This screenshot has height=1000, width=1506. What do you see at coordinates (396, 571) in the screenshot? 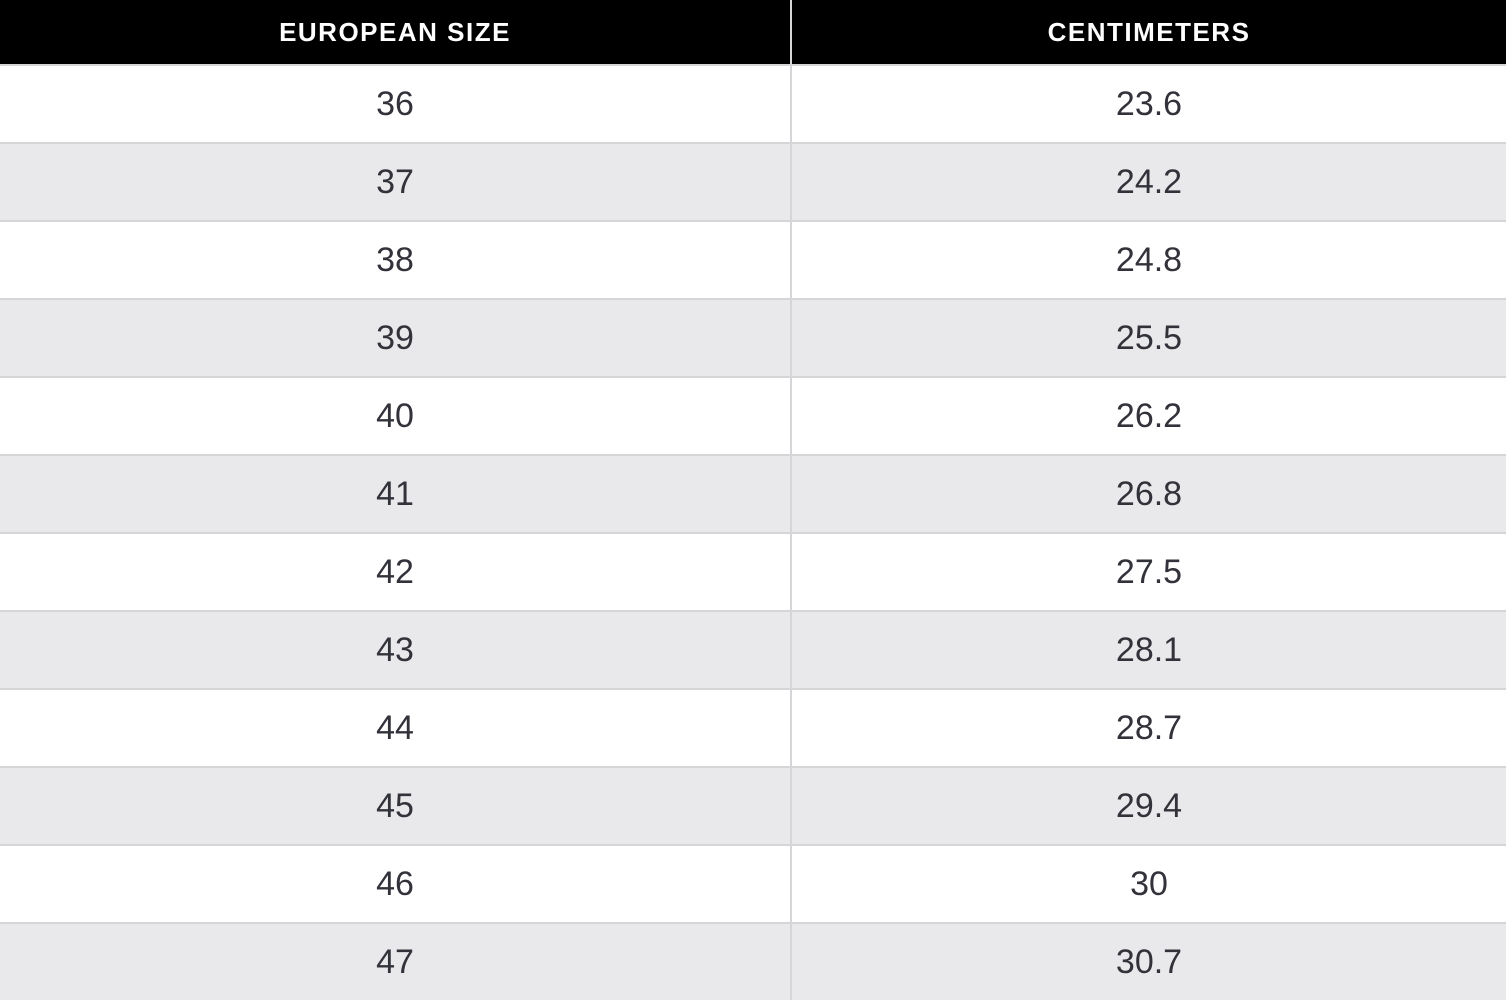
I see `cell-eu: 42` at bounding box center [396, 571].